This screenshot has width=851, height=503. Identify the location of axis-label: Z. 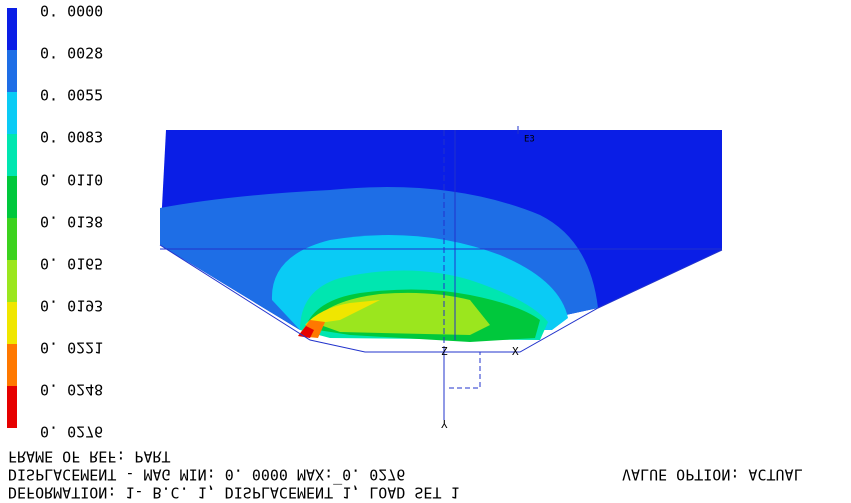
(444, 351).